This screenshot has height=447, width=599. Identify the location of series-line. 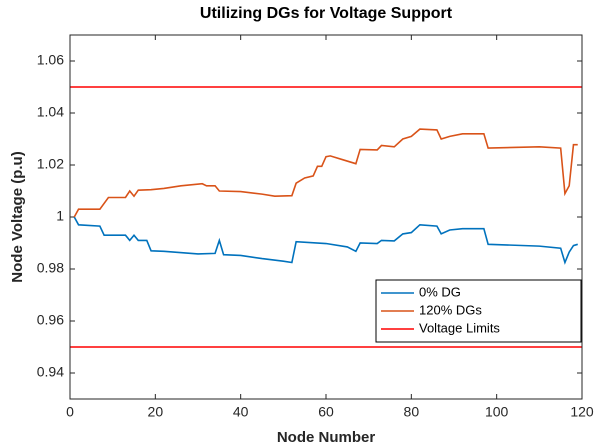
(325, 240).